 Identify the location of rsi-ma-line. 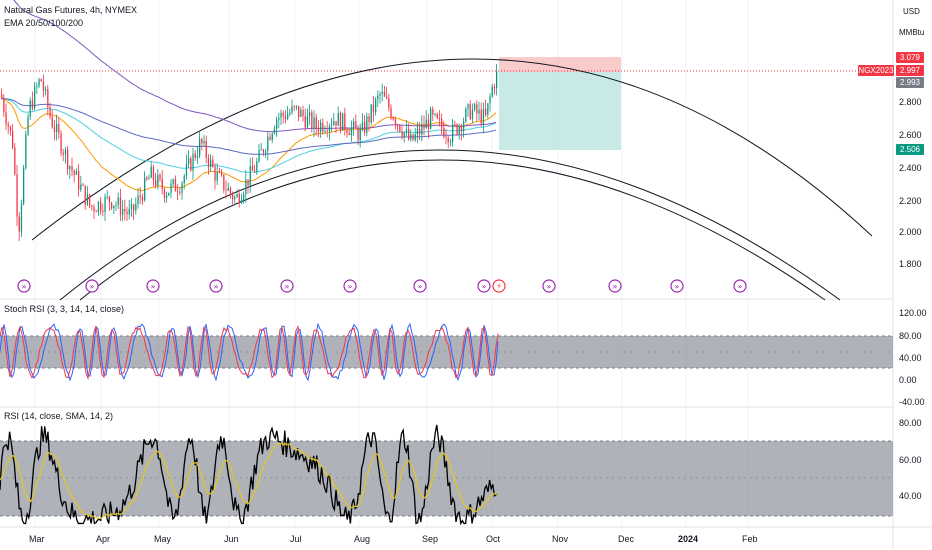
(249, 480).